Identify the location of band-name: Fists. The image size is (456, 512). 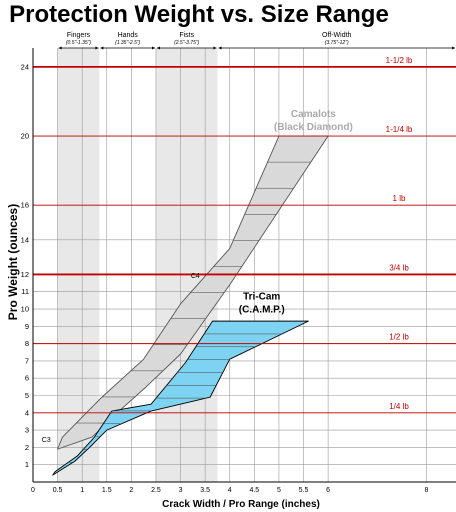
(186, 35).